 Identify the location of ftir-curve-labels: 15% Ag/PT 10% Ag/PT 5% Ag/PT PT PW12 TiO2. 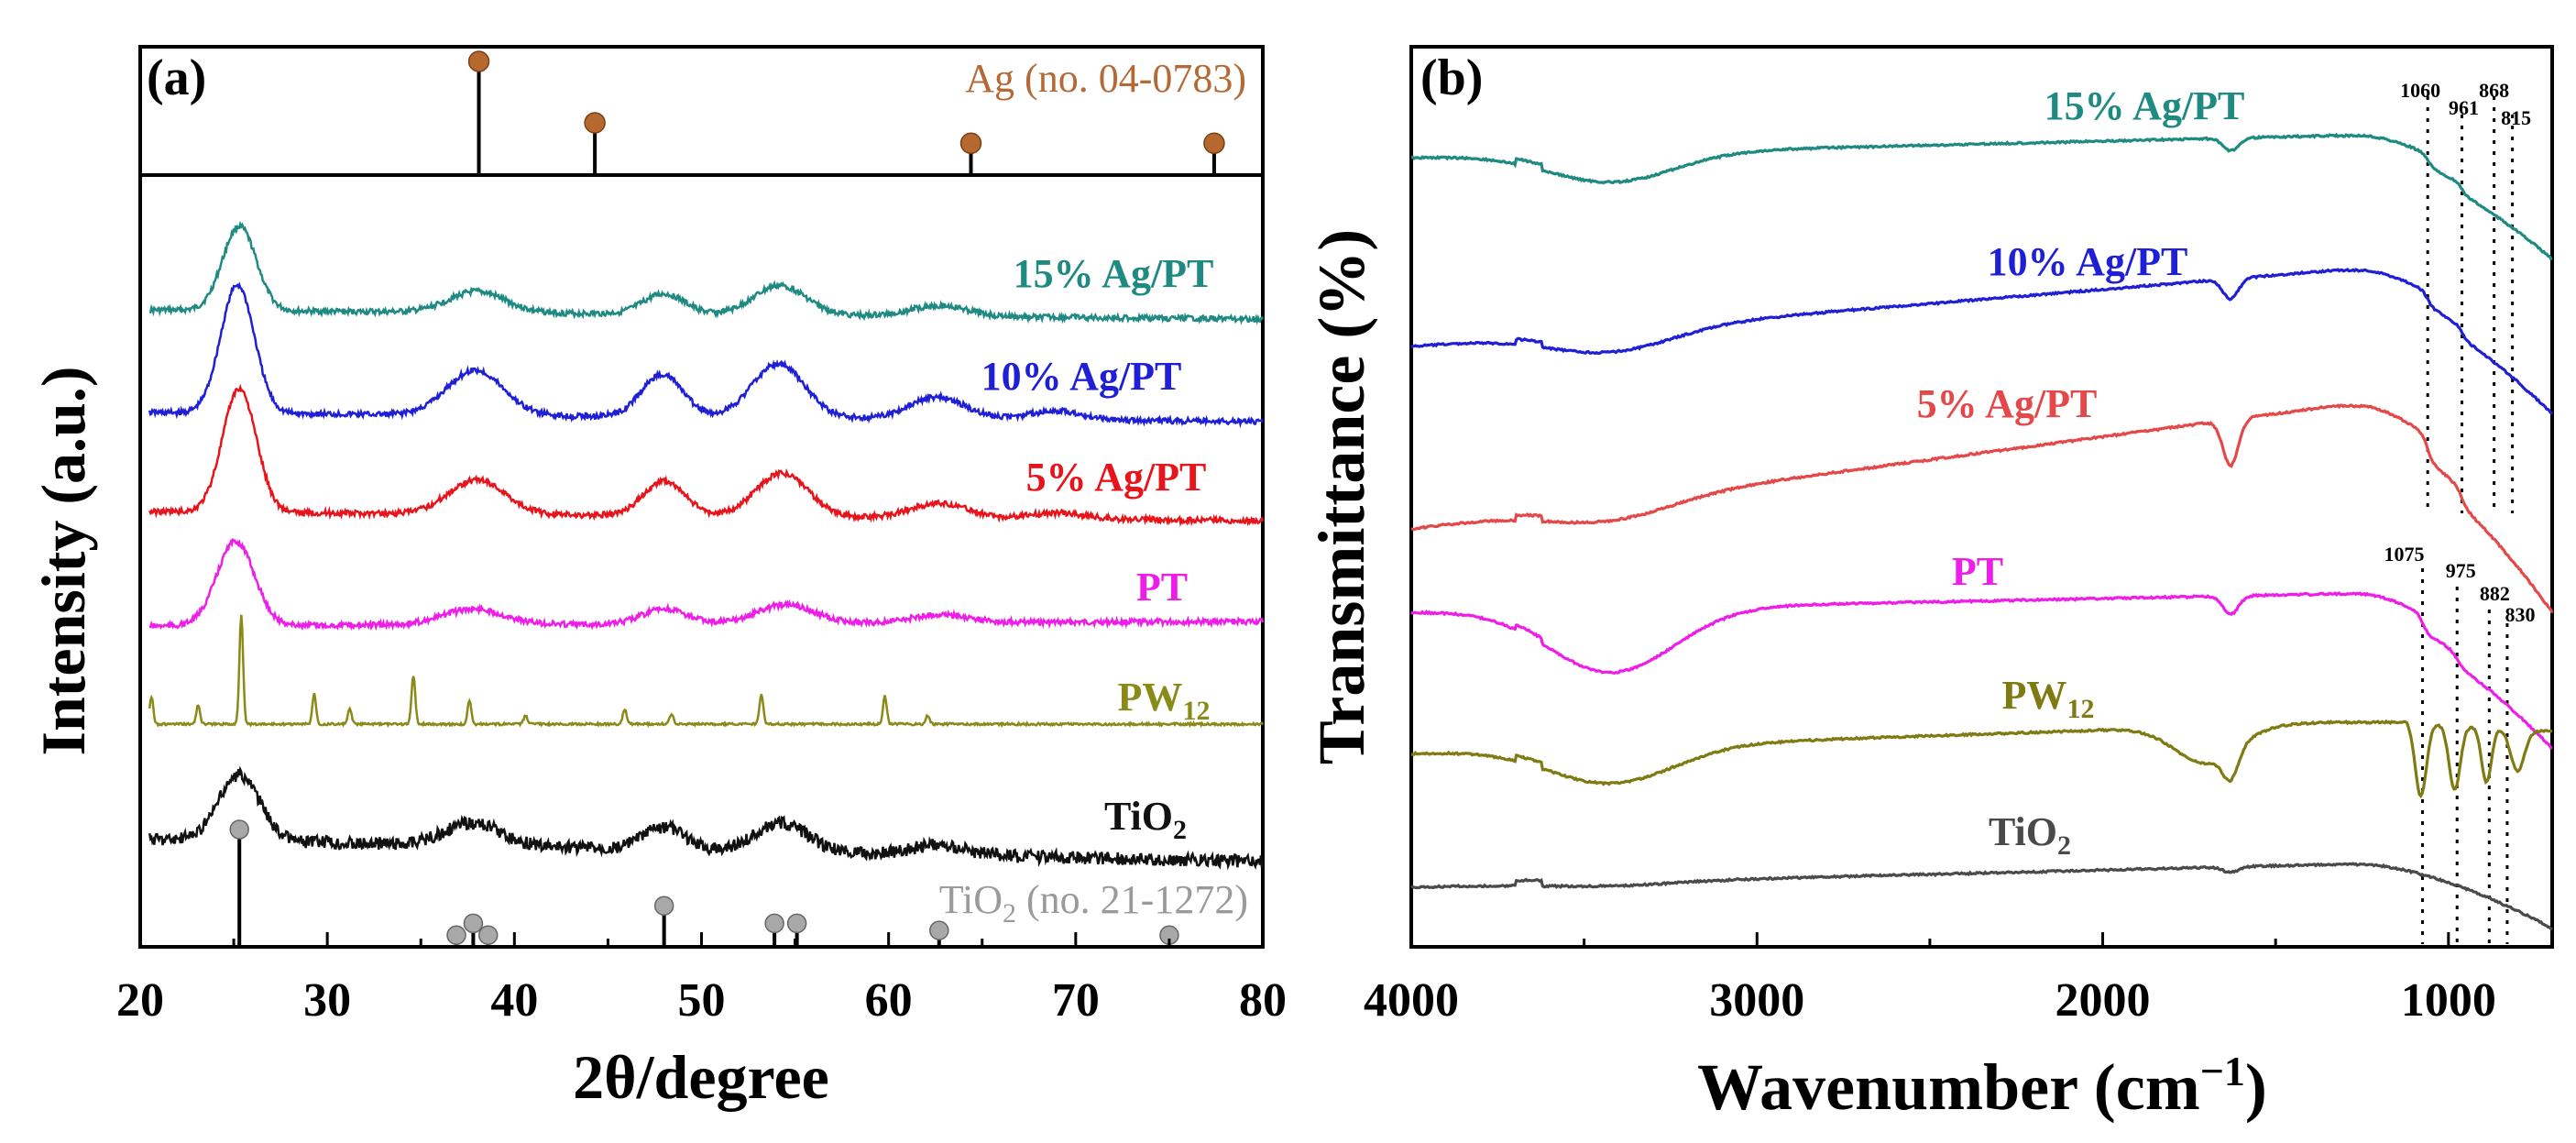
(2081, 472).